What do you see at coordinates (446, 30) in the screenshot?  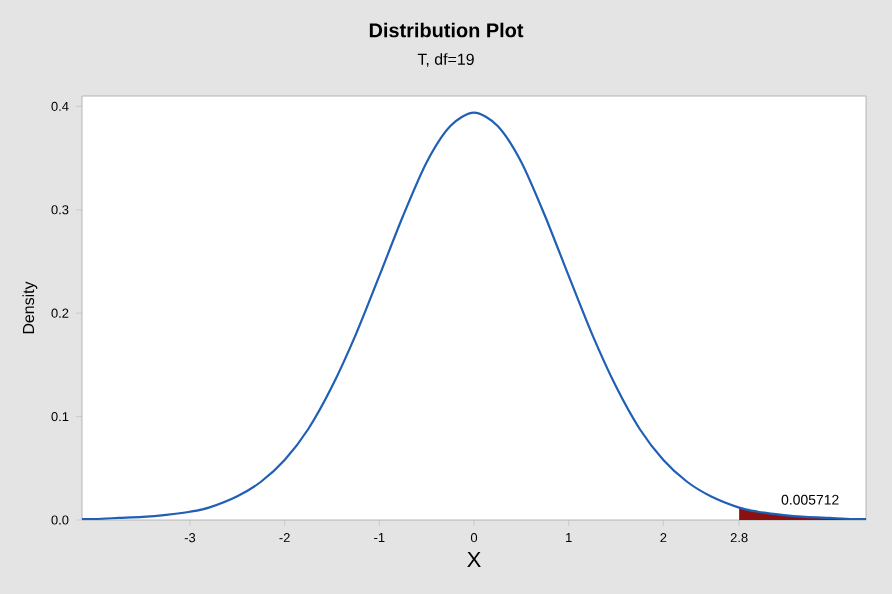 I see `chart-title: Distribution Plot` at bounding box center [446, 30].